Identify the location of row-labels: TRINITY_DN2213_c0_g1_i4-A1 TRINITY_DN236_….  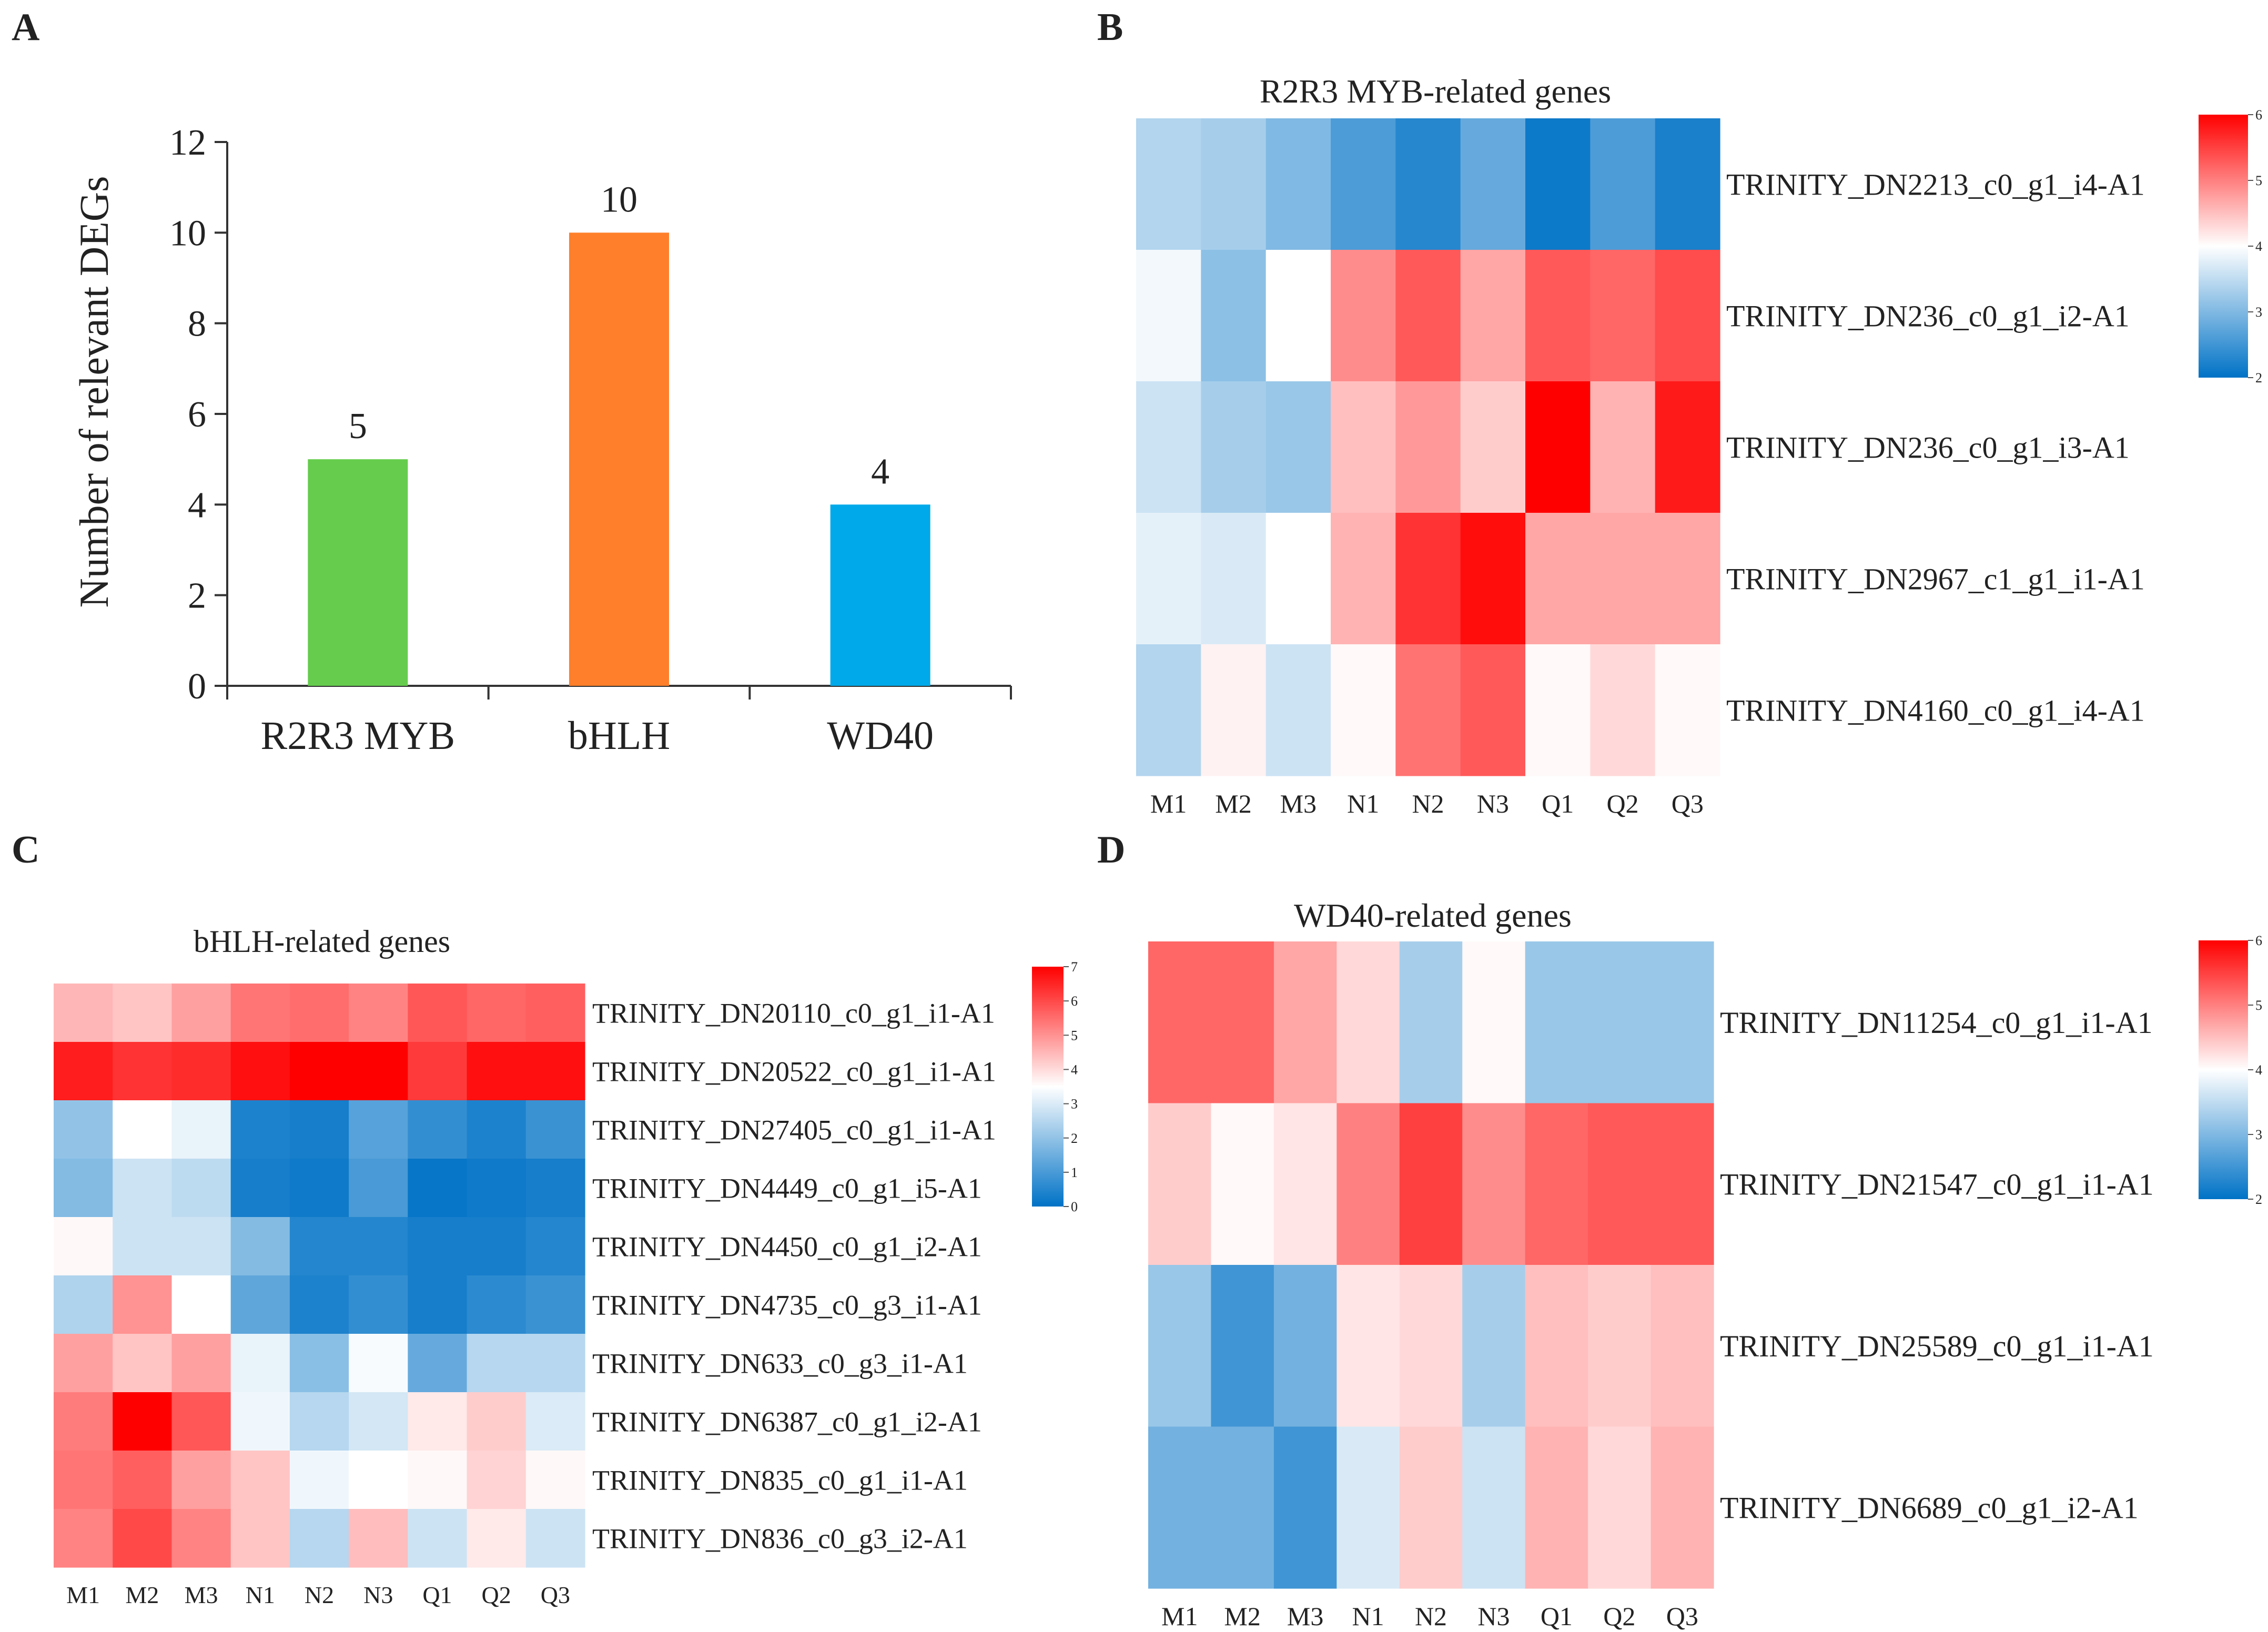
(1936, 447).